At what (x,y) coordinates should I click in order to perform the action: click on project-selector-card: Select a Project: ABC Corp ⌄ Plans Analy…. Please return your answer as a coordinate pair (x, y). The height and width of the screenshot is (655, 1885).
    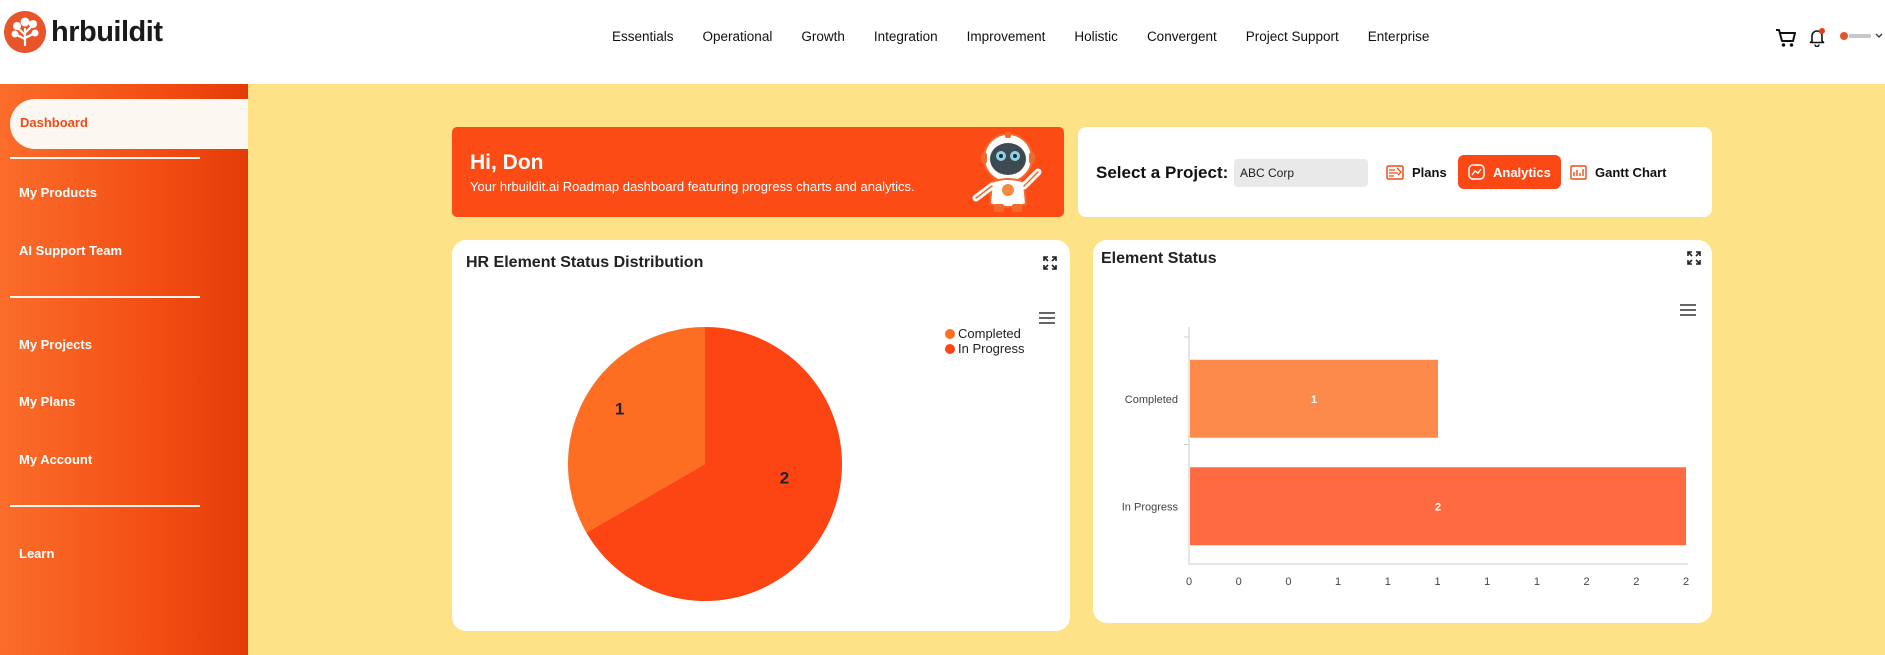
    Looking at the image, I should click on (1395, 172).